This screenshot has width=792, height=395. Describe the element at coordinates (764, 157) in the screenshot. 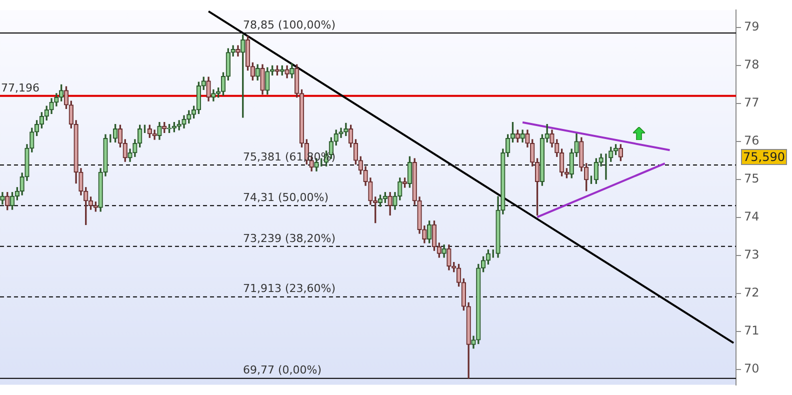

I see `text: 75,590` at that location.